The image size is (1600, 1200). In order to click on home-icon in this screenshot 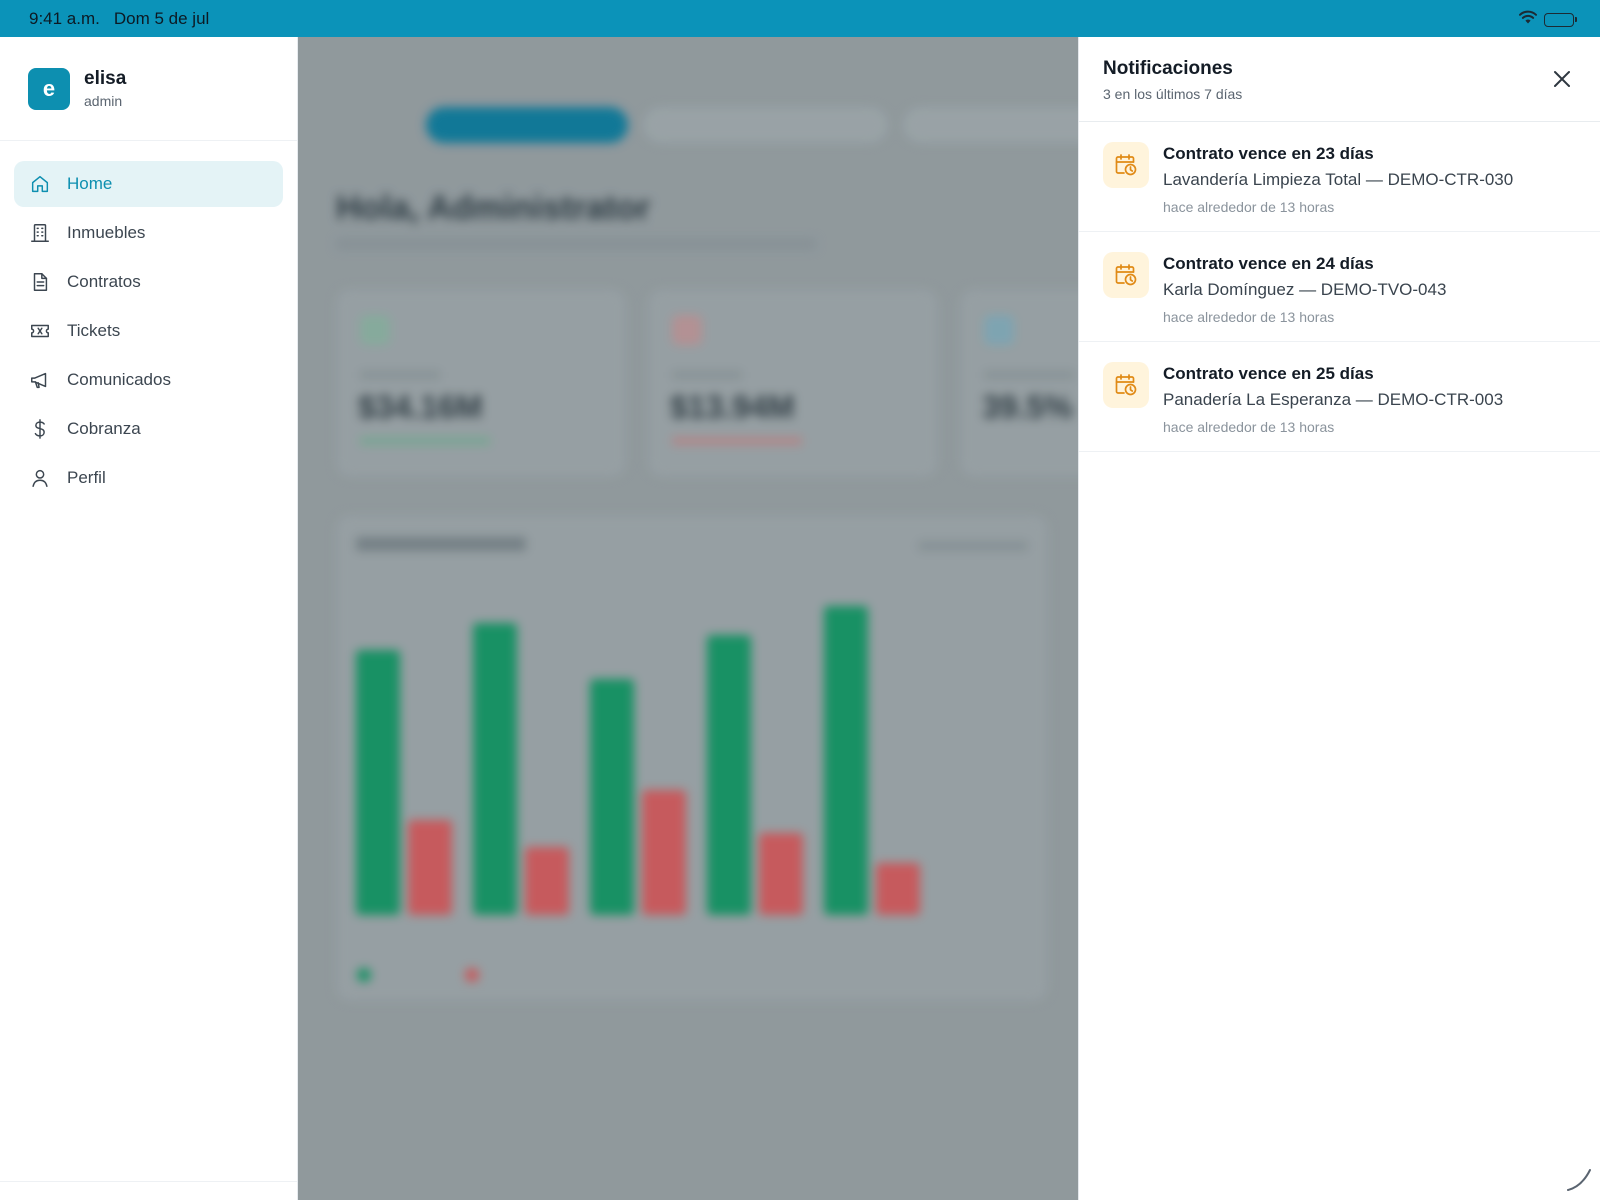, I will do `click(40, 184)`.